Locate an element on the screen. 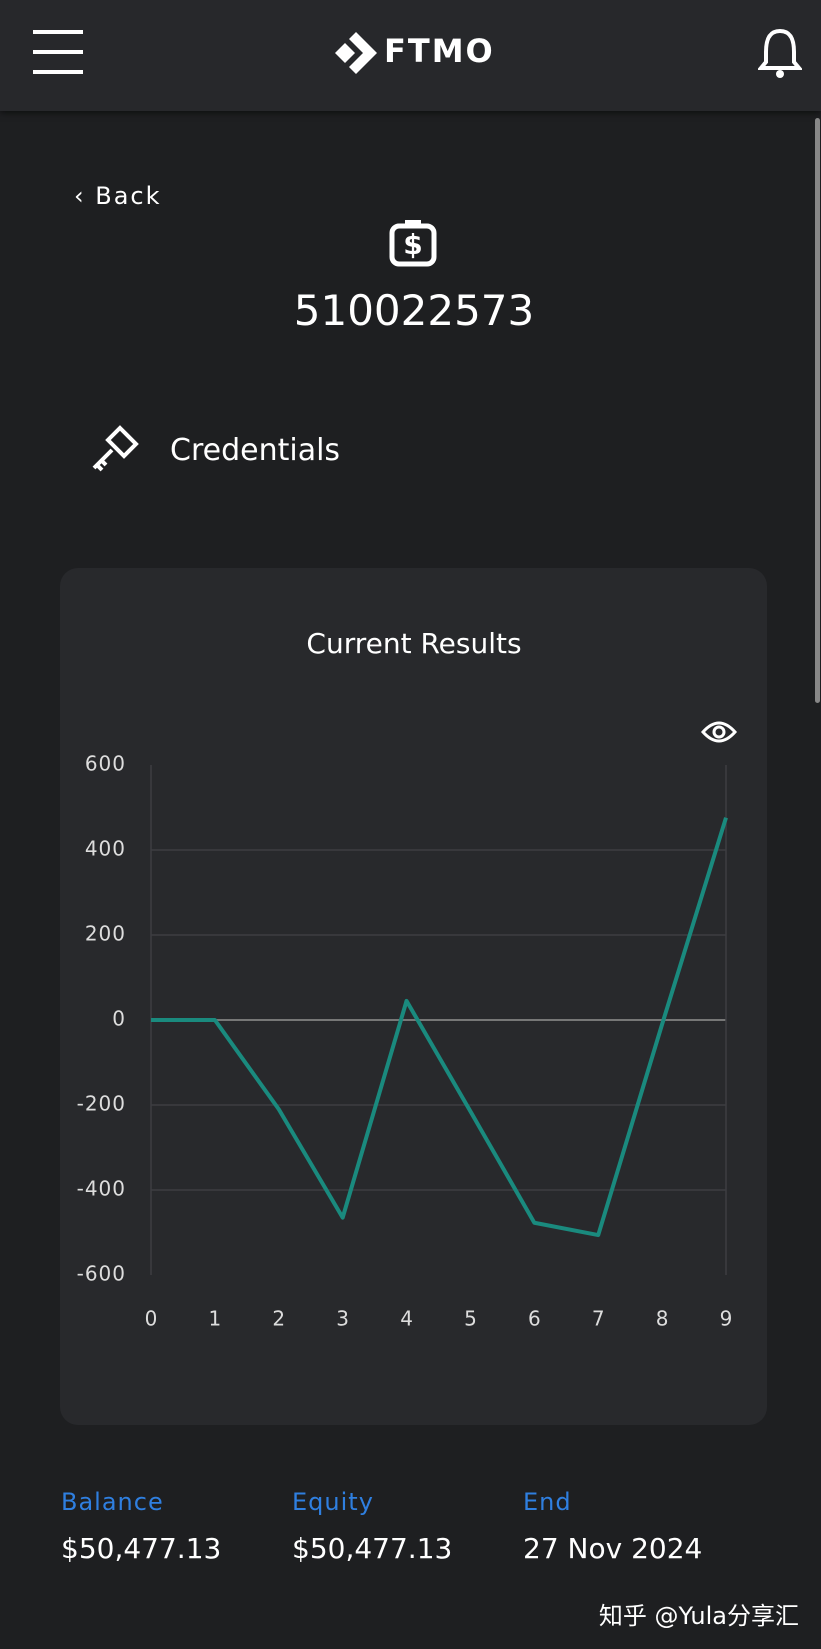 Image resolution: width=821 pixels, height=1649 pixels. account-number: 510022573 is located at coordinates (414, 310).